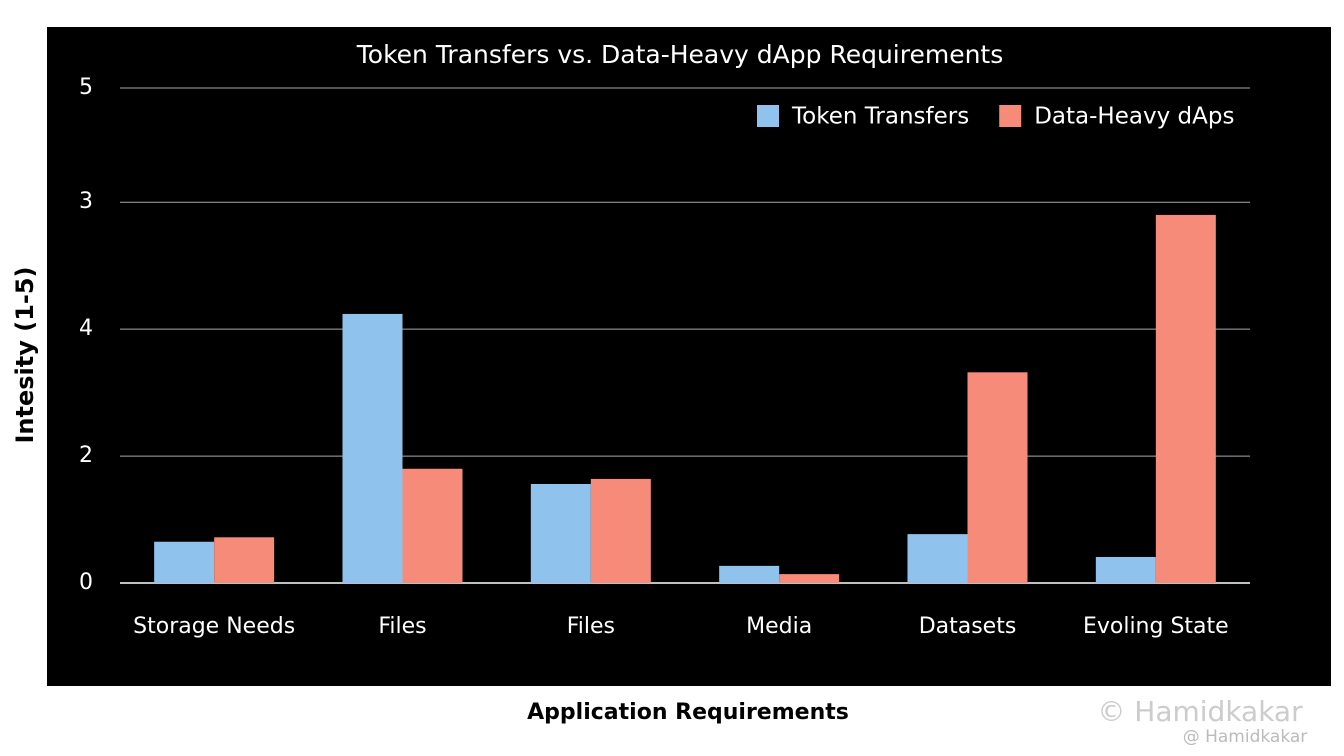  I want to click on x-tick-label: Storage Needs, so click(214, 626).